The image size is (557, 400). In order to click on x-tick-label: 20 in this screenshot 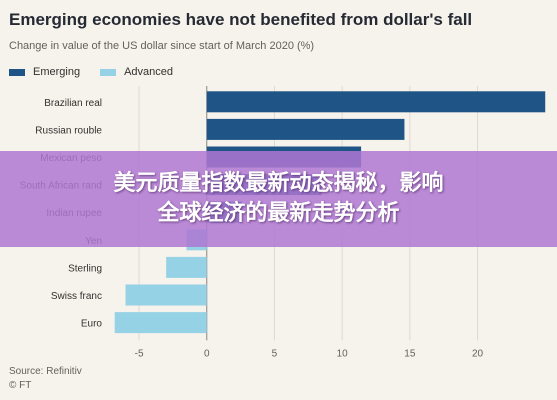, I will do `click(478, 353)`.